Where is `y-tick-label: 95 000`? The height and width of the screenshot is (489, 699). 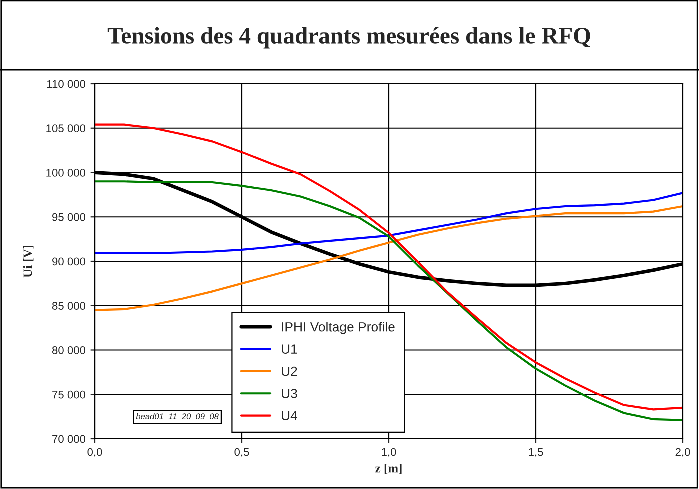 y-tick-label: 95 000 is located at coordinates (69, 217).